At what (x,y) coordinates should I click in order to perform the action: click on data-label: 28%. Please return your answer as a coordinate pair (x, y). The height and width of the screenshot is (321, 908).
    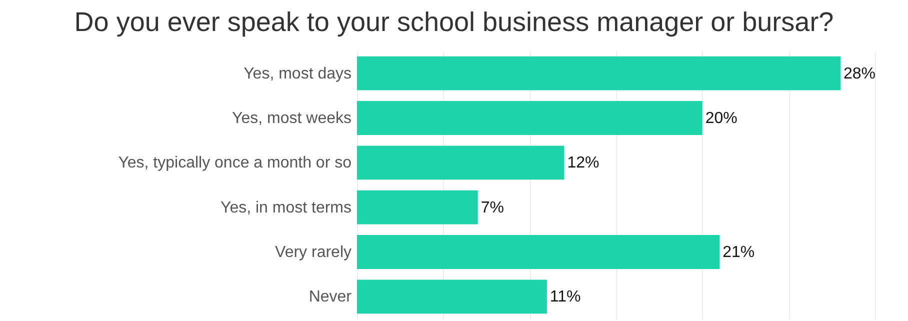
    Looking at the image, I should click on (859, 73).